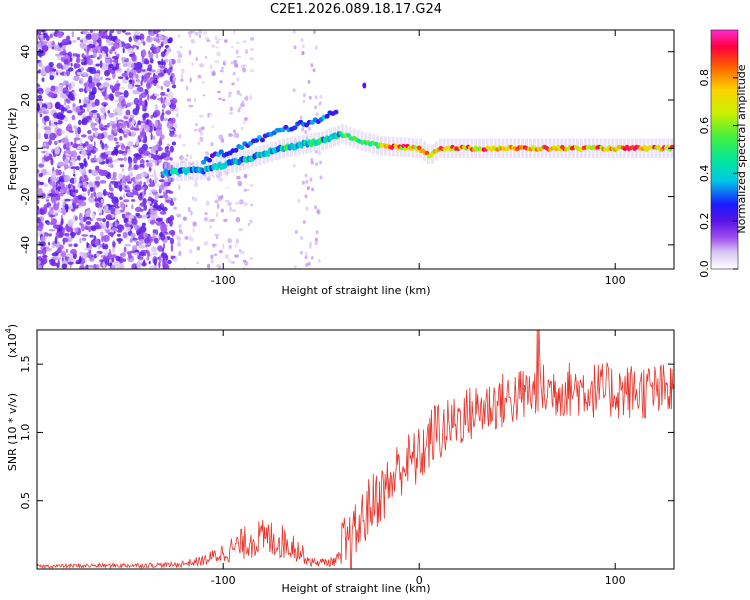  What do you see at coordinates (262, 140) in the screenshot?
I see `spectrogram-branch-cell` at bounding box center [262, 140].